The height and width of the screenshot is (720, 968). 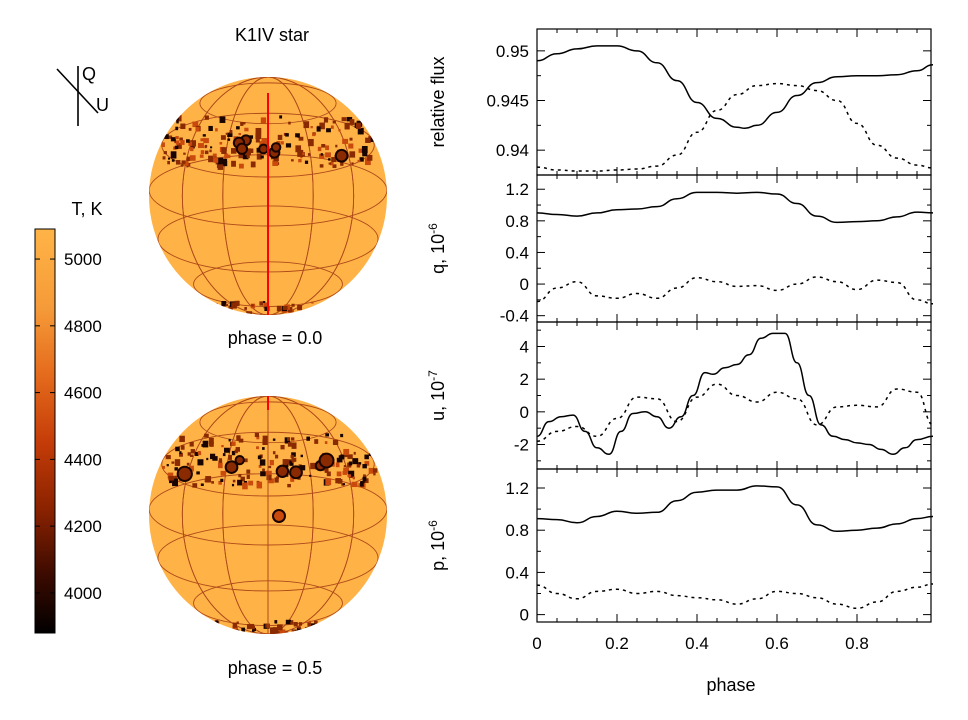 I want to click on y-tick-label: 0.8, so click(x=517, y=221).